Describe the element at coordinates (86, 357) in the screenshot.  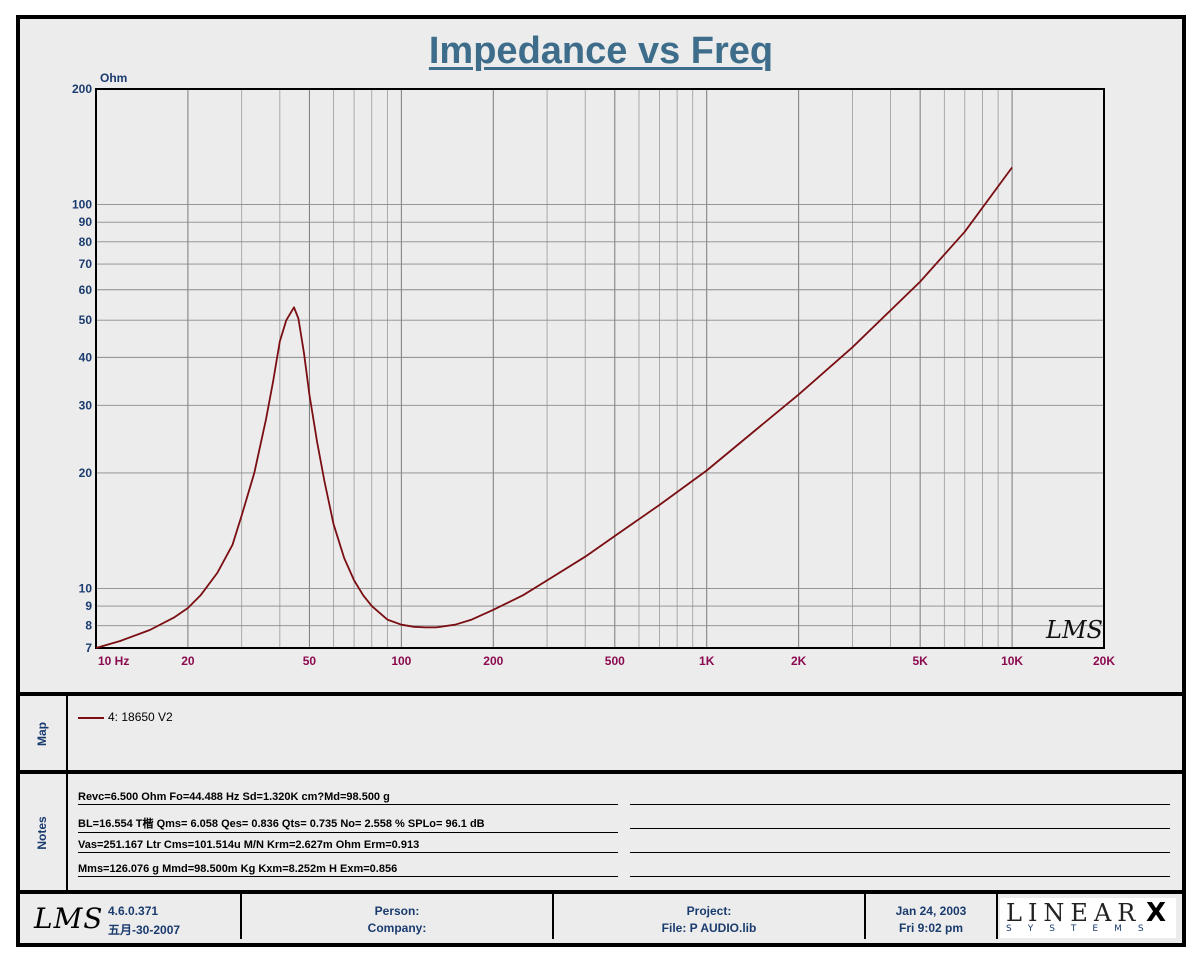
I see `y-tick-label: 40` at that location.